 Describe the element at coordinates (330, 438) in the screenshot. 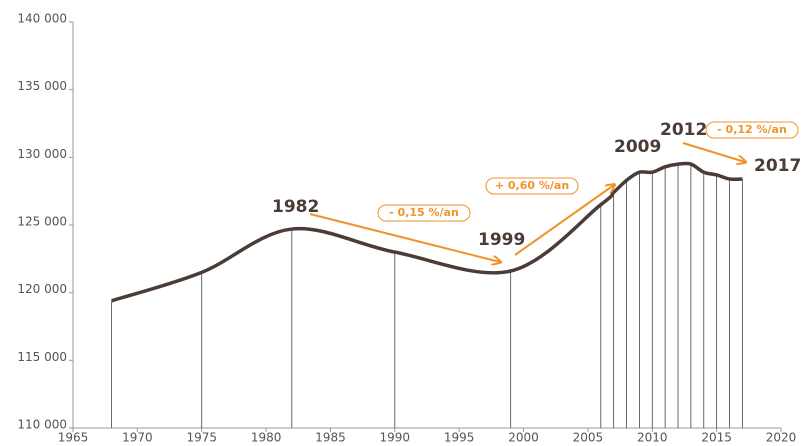

I see `x-tick-label: 1985` at that location.